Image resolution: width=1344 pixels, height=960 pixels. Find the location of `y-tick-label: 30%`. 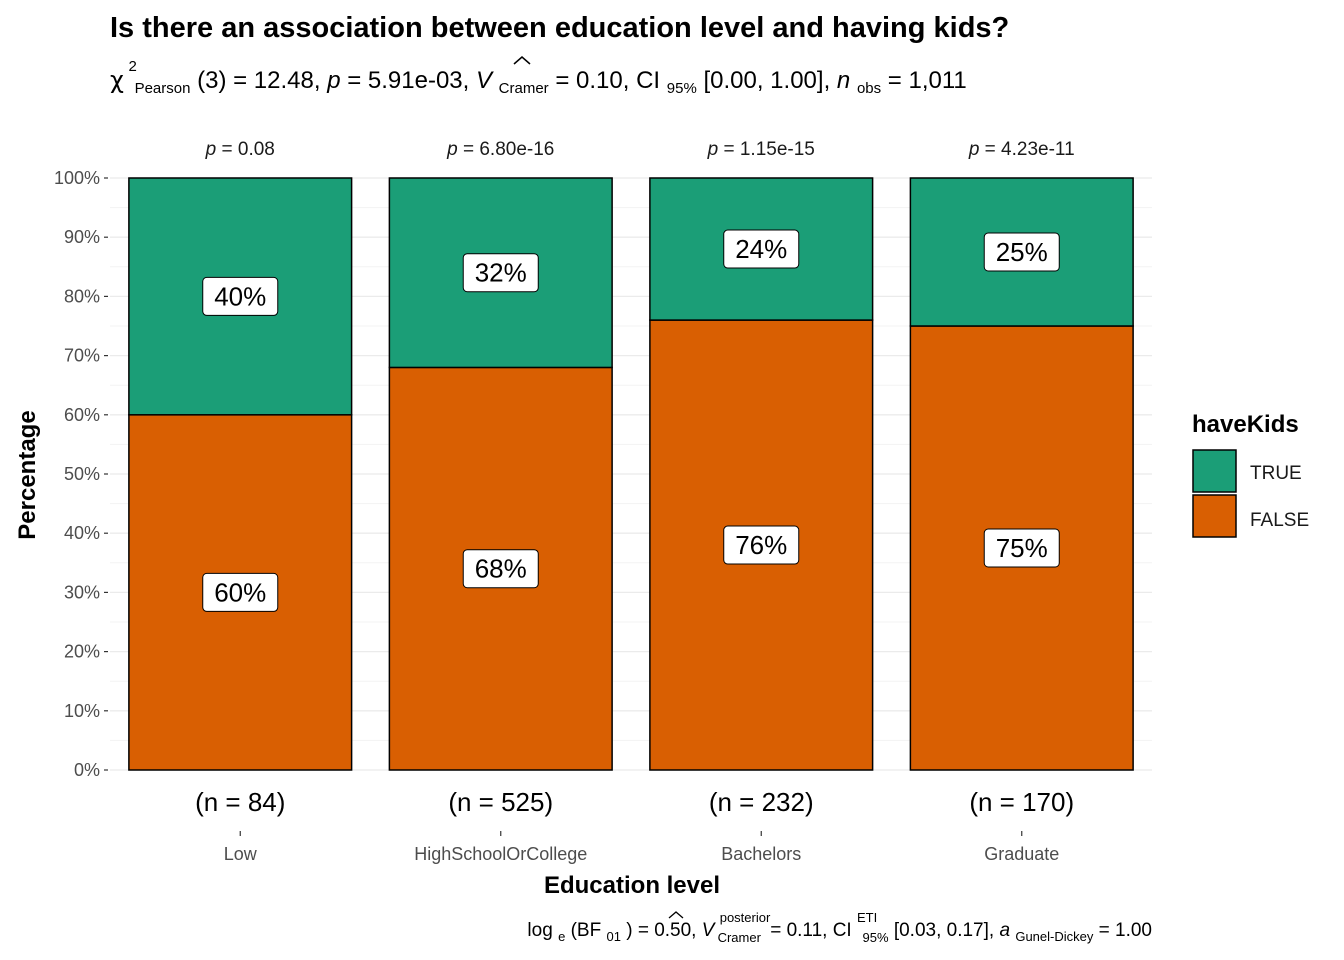

y-tick-label: 30% is located at coordinates (82, 592).